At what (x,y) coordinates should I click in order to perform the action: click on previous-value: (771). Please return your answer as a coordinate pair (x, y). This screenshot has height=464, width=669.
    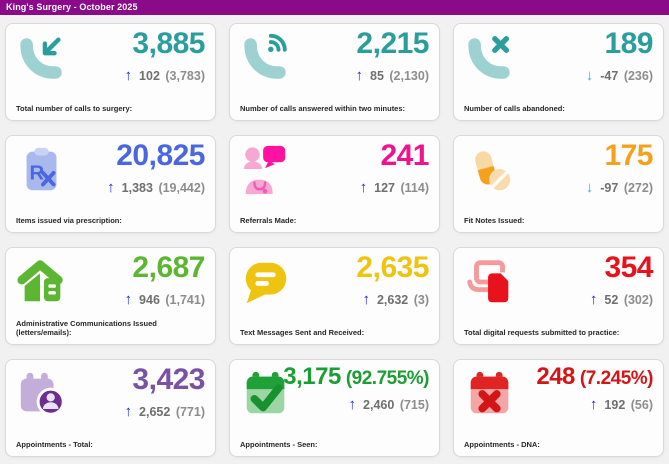
    Looking at the image, I should click on (190, 411).